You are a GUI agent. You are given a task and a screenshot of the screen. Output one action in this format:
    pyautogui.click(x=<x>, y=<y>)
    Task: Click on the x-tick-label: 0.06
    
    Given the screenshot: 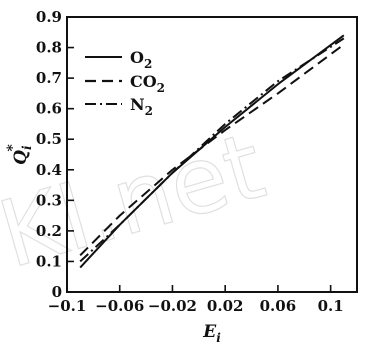 What is the action you would take?
    pyautogui.click(x=278, y=306)
    